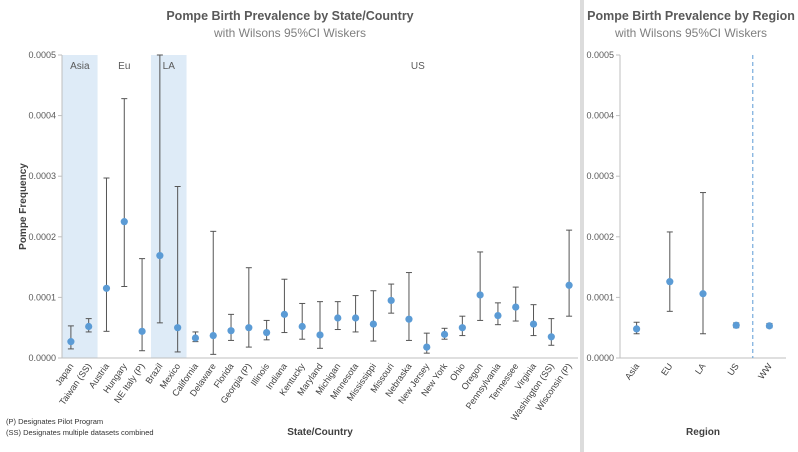  Describe the element at coordinates (418, 66) in the screenshot. I see `region-label-us: US` at that location.